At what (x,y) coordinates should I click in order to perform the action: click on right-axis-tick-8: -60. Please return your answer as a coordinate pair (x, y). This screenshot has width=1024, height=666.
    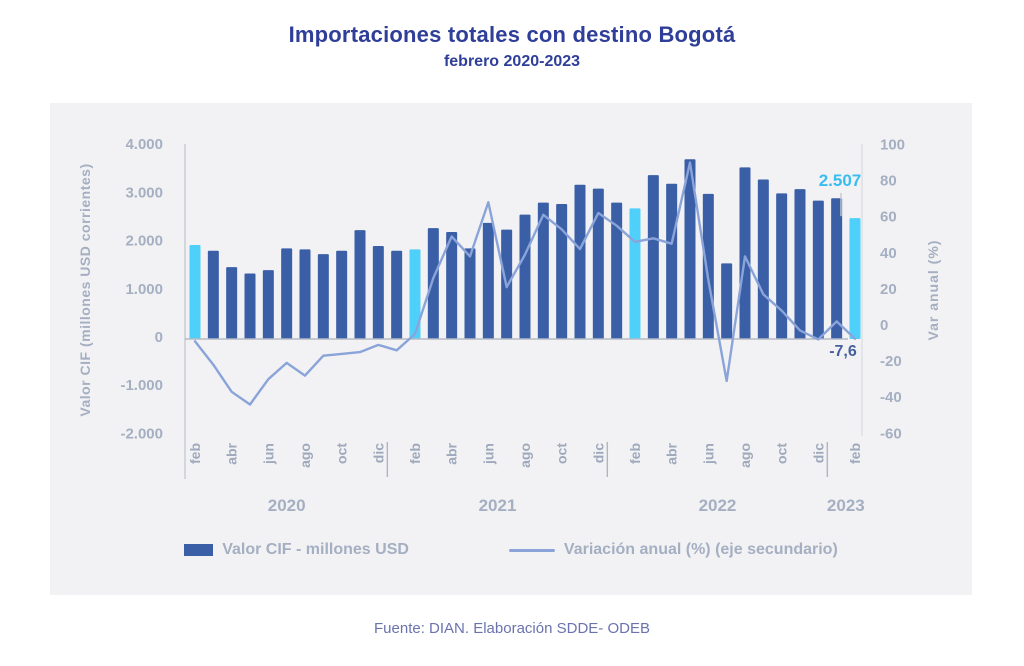
    Looking at the image, I should click on (891, 433).